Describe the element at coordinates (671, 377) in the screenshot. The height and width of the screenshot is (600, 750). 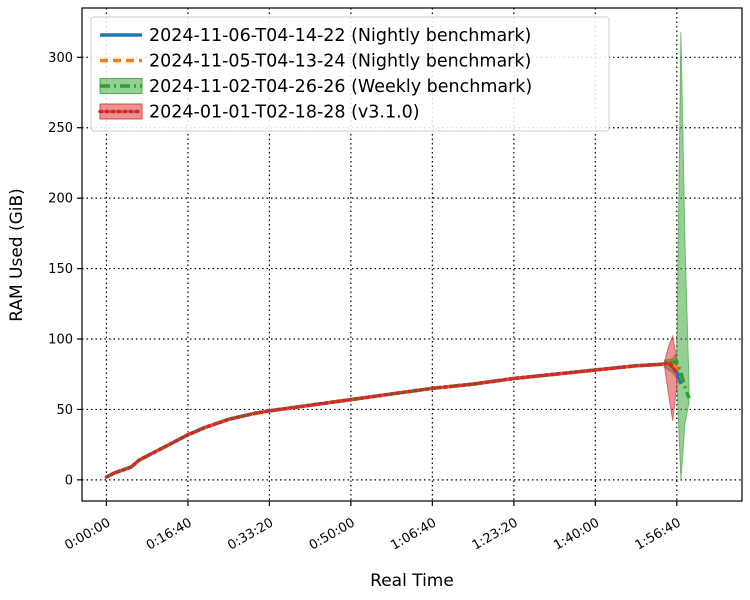
I see `series-3-band` at that location.